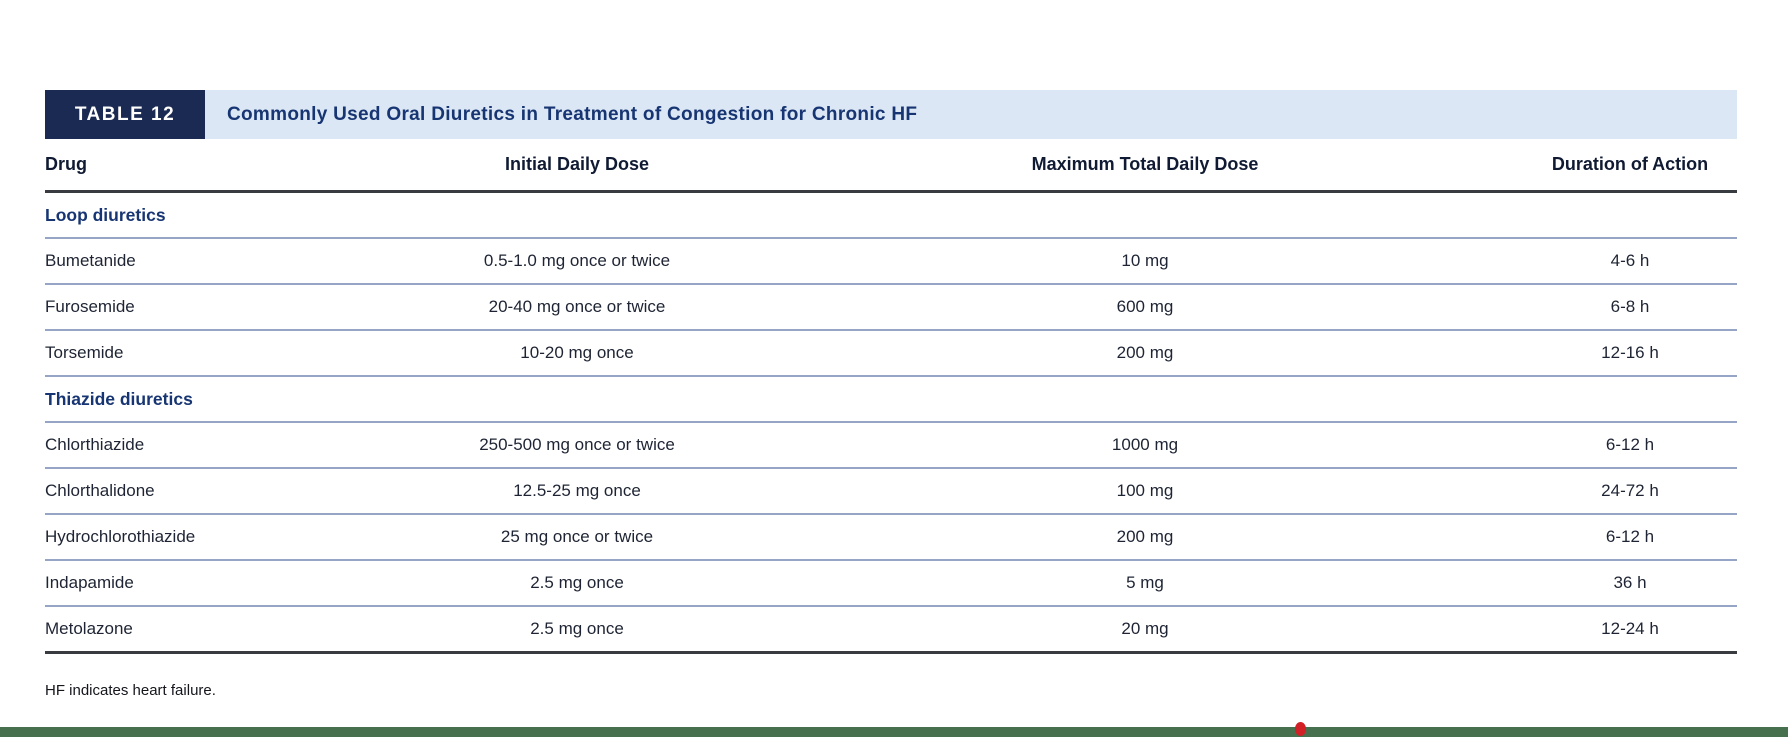 The width and height of the screenshot is (1788, 737). What do you see at coordinates (216, 307) in the screenshot?
I see `drug-name-cell: Furosemide` at bounding box center [216, 307].